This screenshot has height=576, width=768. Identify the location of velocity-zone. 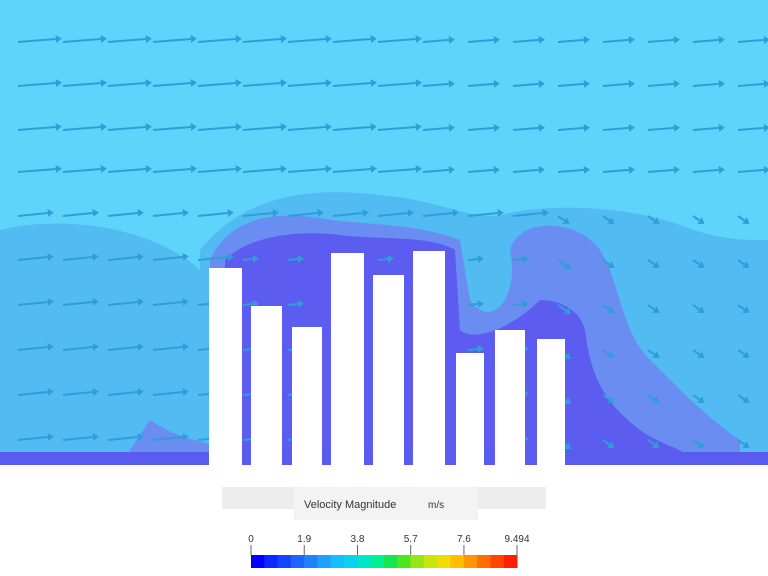
(105, 344).